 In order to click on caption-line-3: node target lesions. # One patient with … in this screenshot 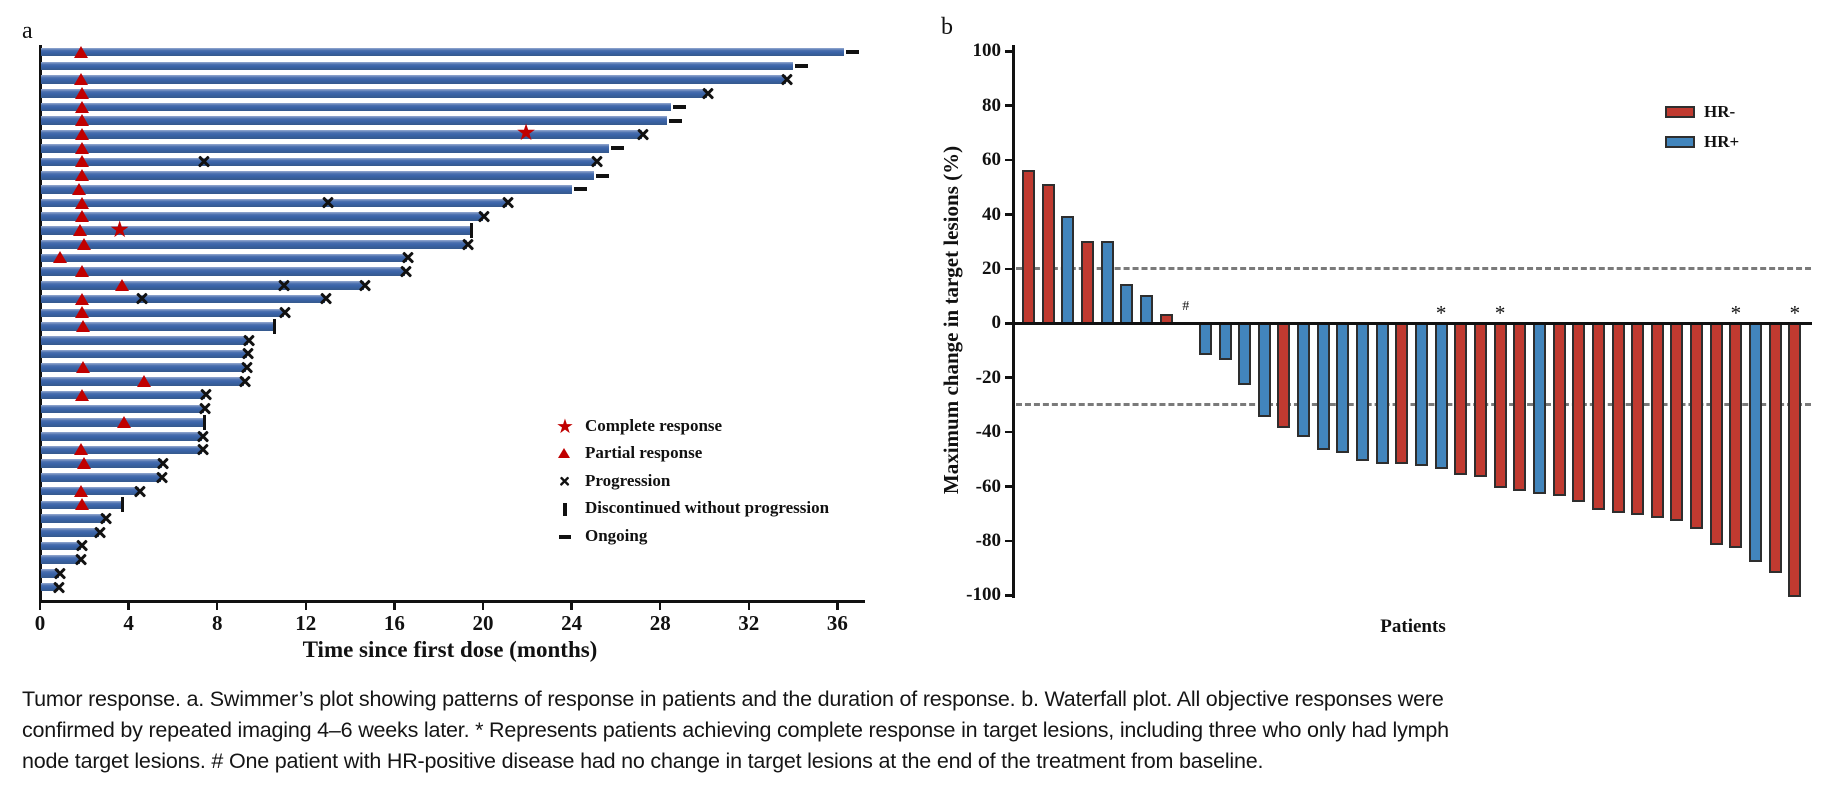, I will do `click(643, 761)`.